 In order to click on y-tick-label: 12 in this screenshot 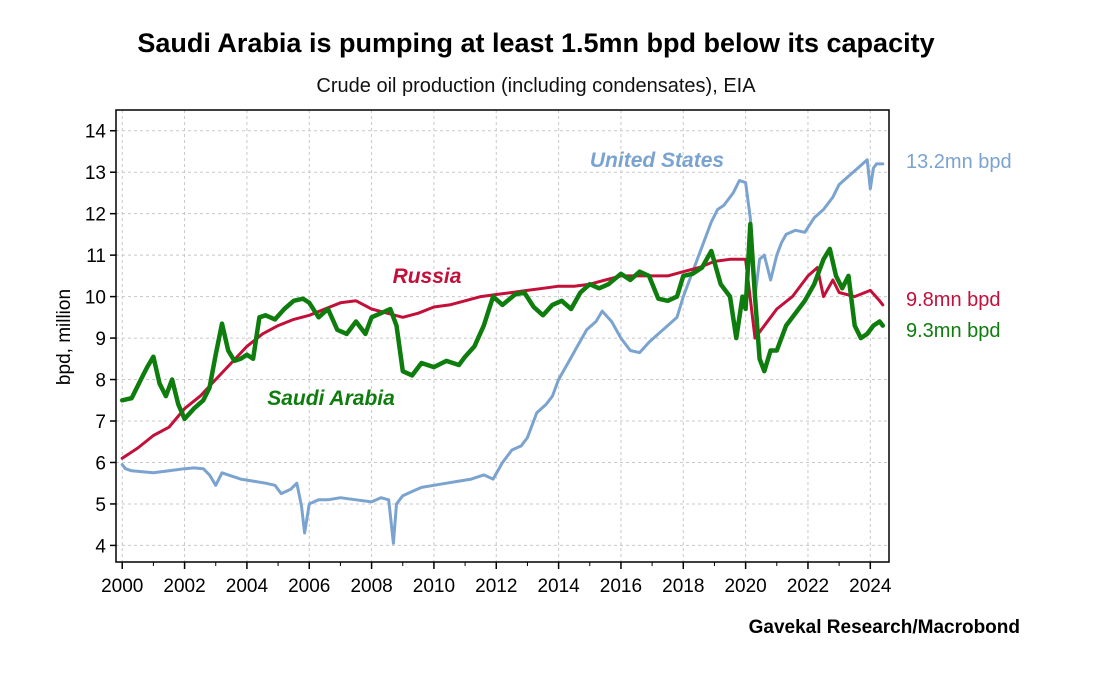, I will do `click(95, 215)`.